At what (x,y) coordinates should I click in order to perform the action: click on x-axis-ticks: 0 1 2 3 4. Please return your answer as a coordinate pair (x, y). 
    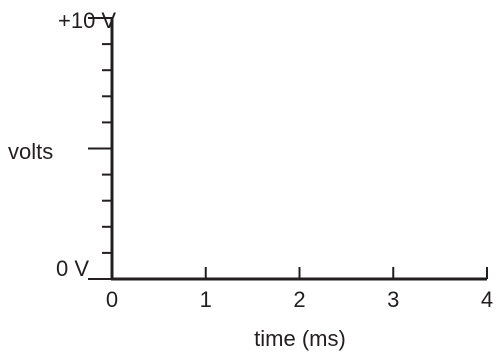
    Looking at the image, I should click on (299, 289).